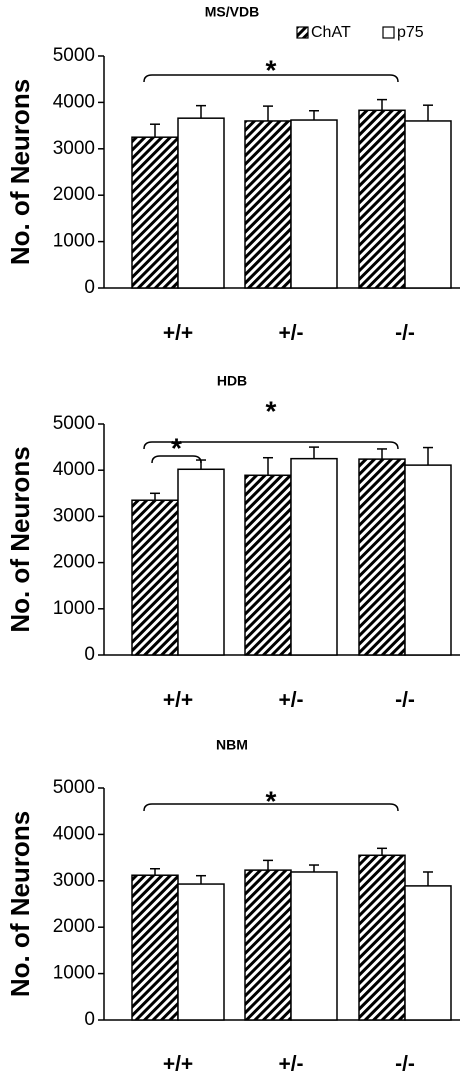 The width and height of the screenshot is (465, 1072). I want to click on legend-label-1: p75, so click(410, 32).